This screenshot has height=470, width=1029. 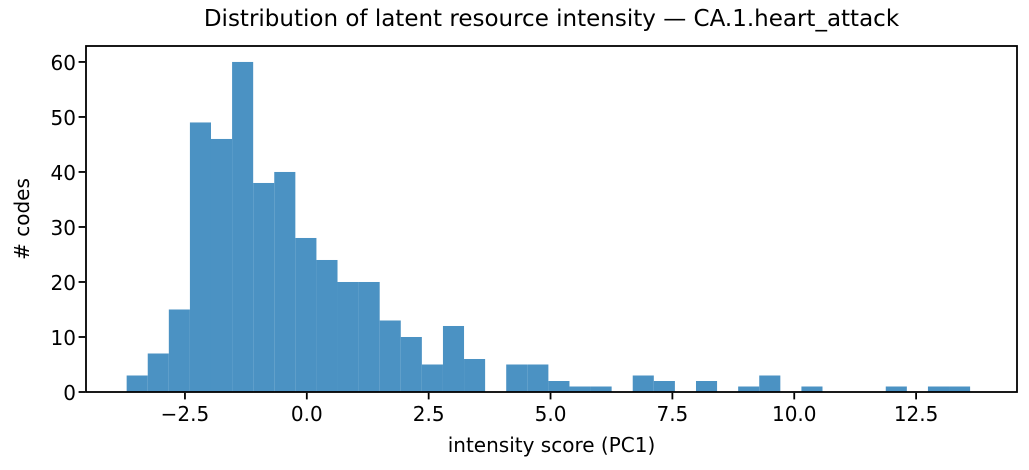 What do you see at coordinates (428, 414) in the screenshot?
I see `x-tick-label: 2.5` at bounding box center [428, 414].